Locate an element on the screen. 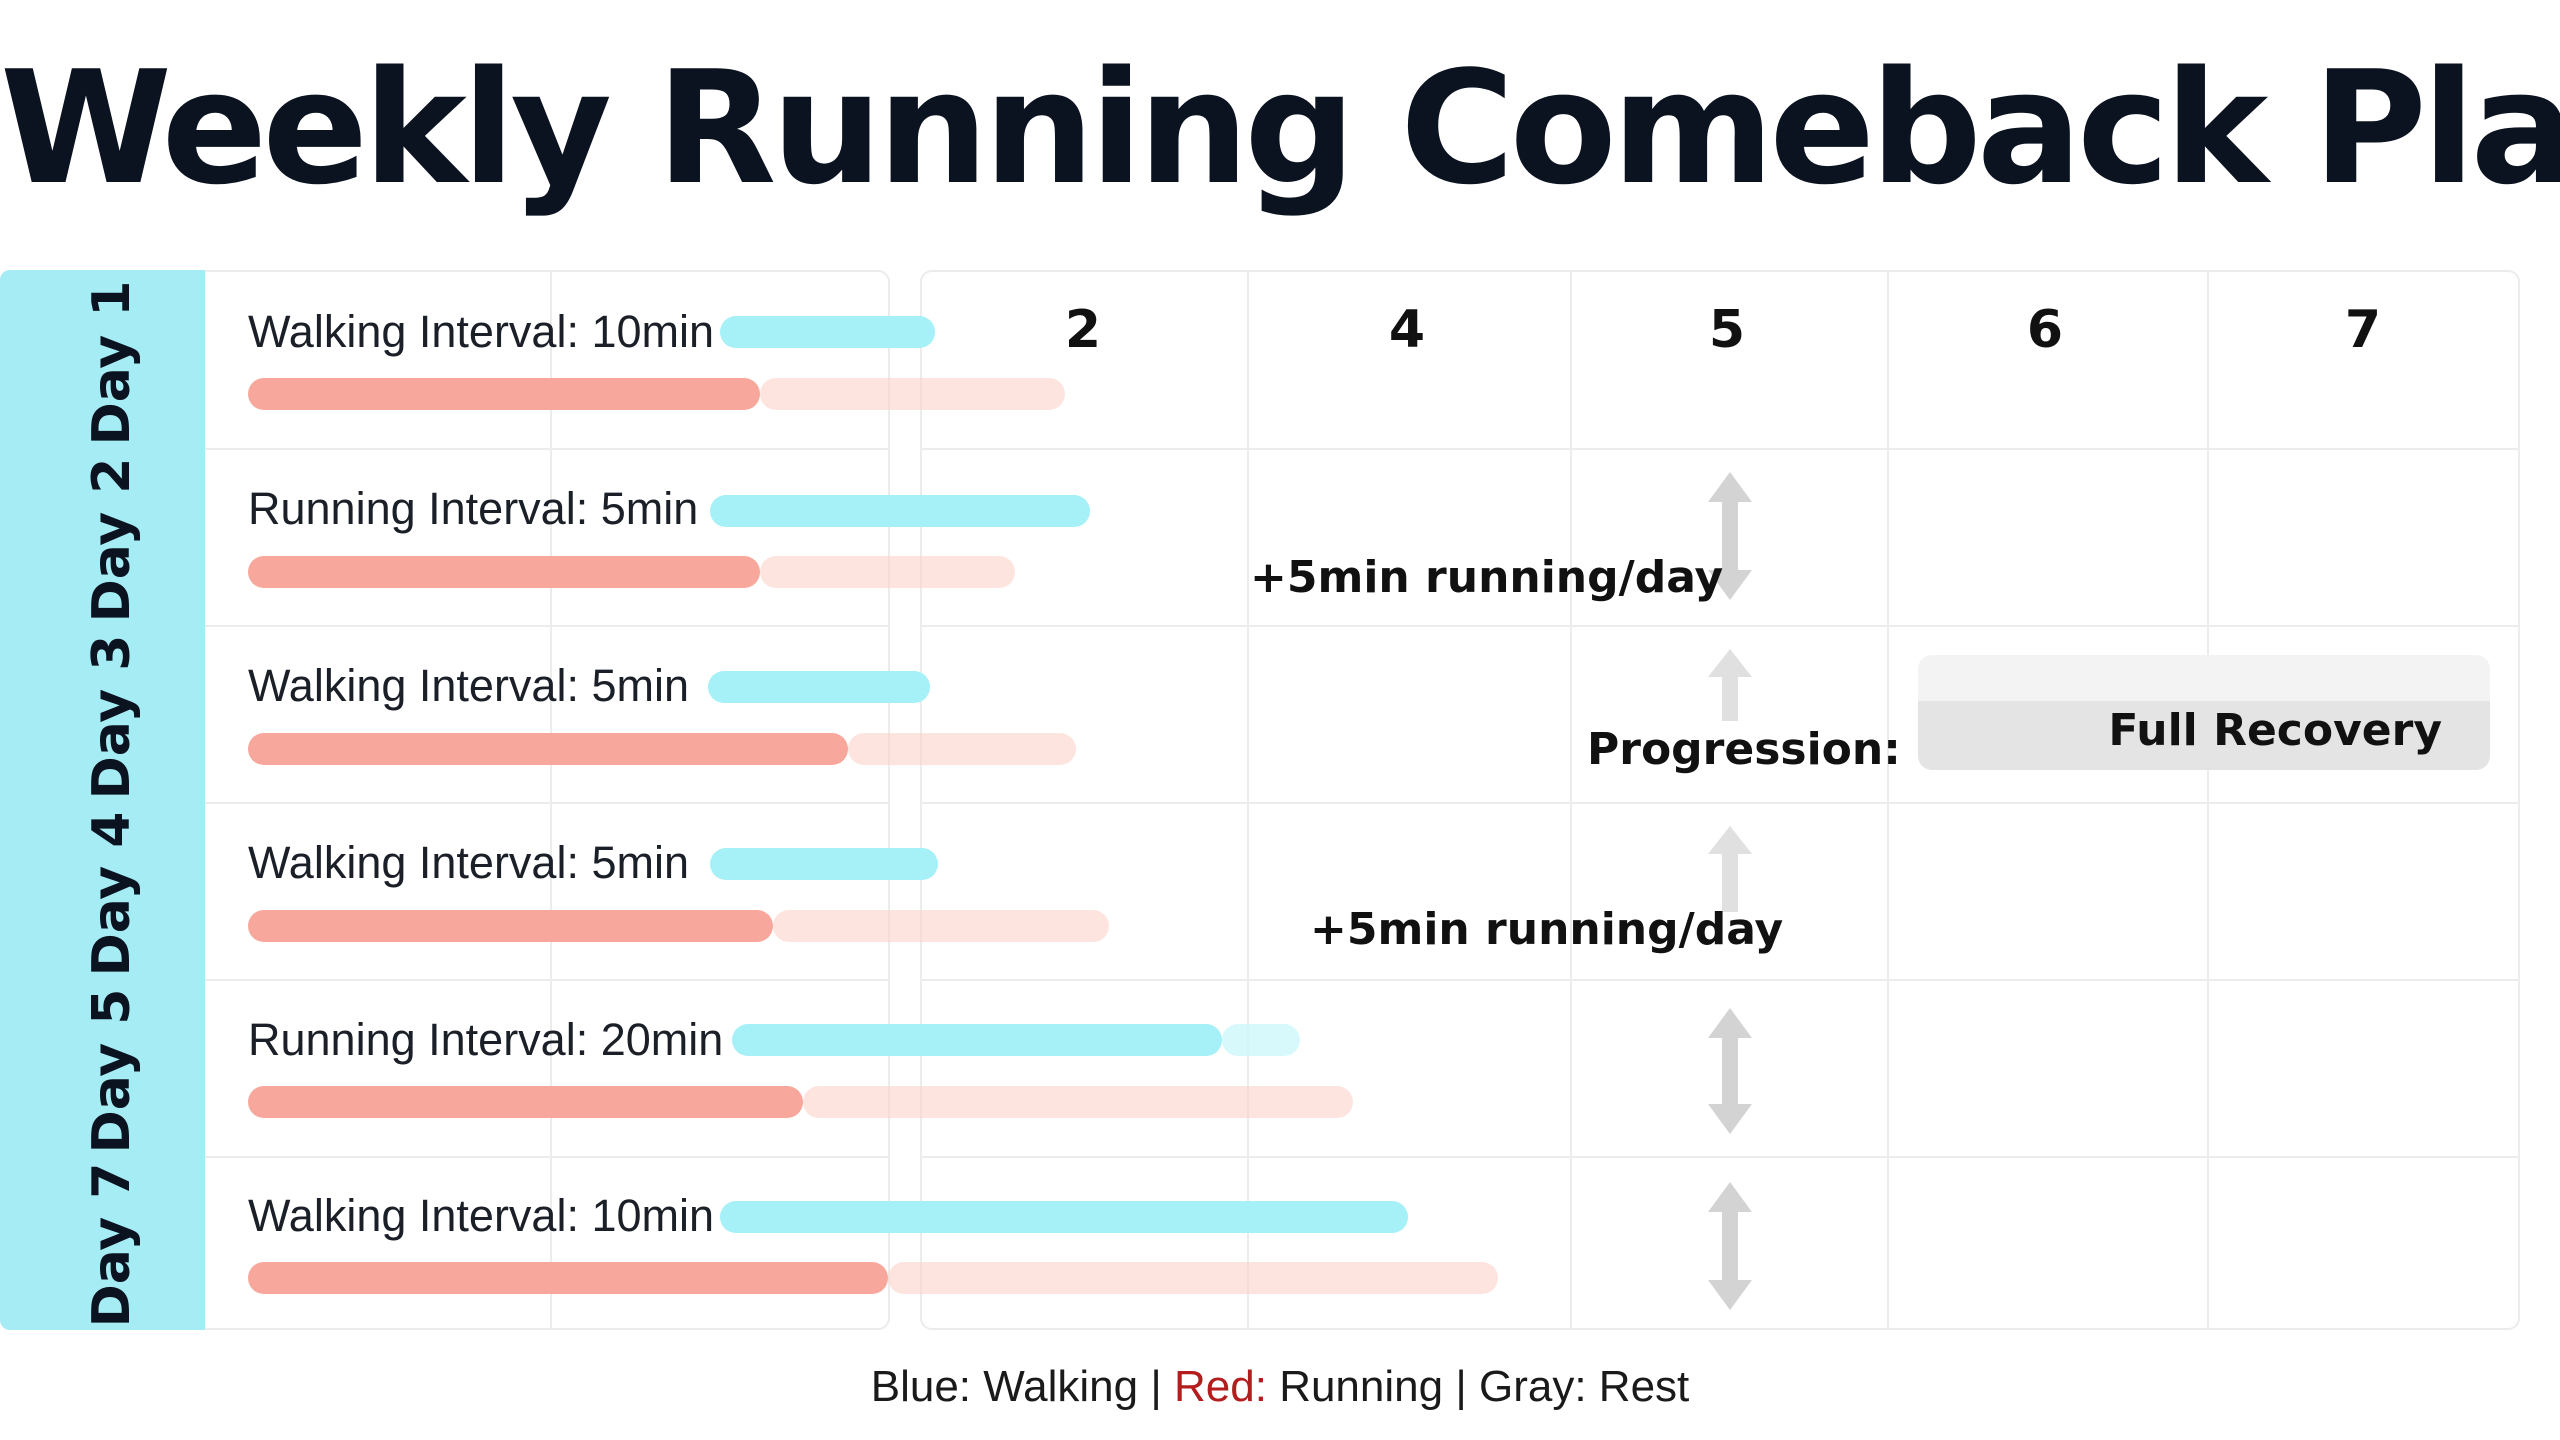  column-header-2: 2 is located at coordinates (1083, 330).